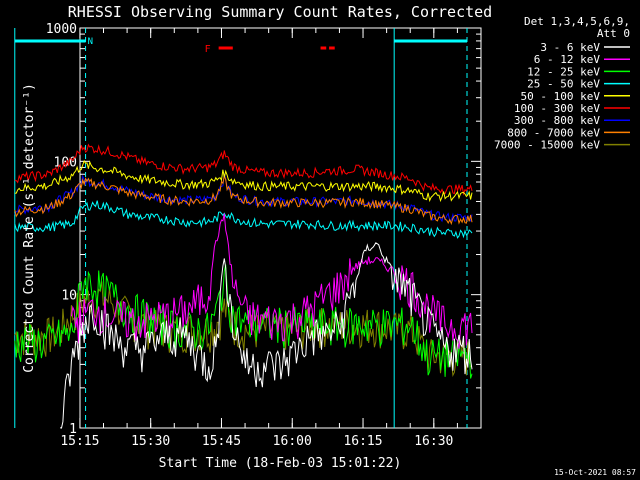 This screenshot has height=480, width=640. What do you see at coordinates (563, 71) in the screenshot?
I see `legend-entry-label: 12 - 25 keV` at bounding box center [563, 71].